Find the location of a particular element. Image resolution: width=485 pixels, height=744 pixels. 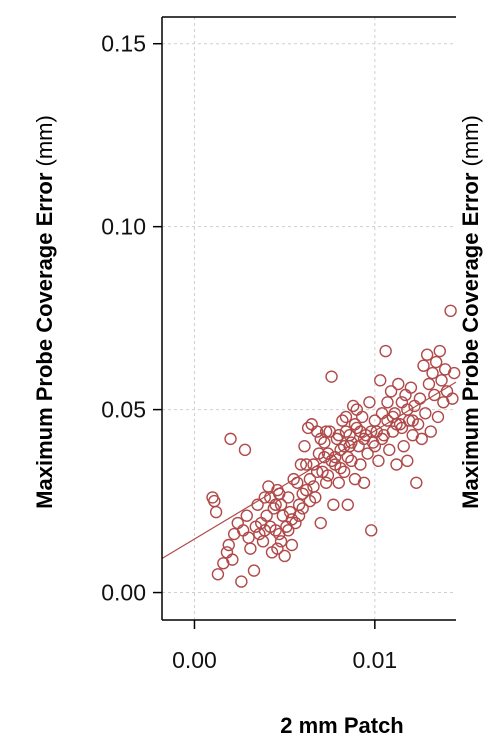

fit-line is located at coordinates (309, 470).